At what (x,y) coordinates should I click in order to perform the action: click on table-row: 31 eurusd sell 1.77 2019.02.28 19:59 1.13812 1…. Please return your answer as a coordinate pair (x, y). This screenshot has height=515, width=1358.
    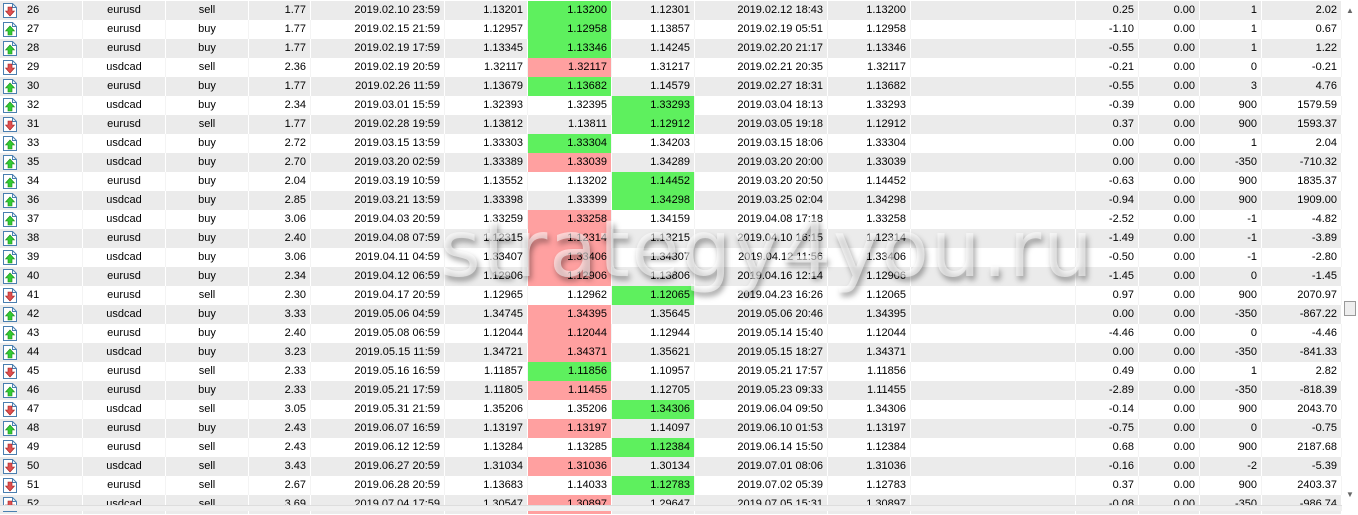
    Looking at the image, I should click on (671, 124).